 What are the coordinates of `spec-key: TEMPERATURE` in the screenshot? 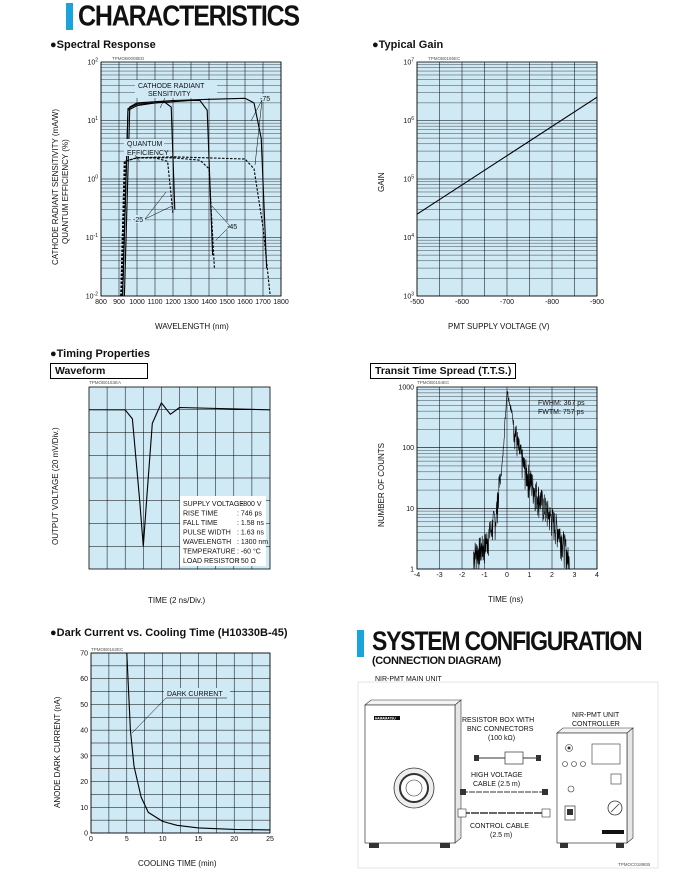 It's located at (209, 552).